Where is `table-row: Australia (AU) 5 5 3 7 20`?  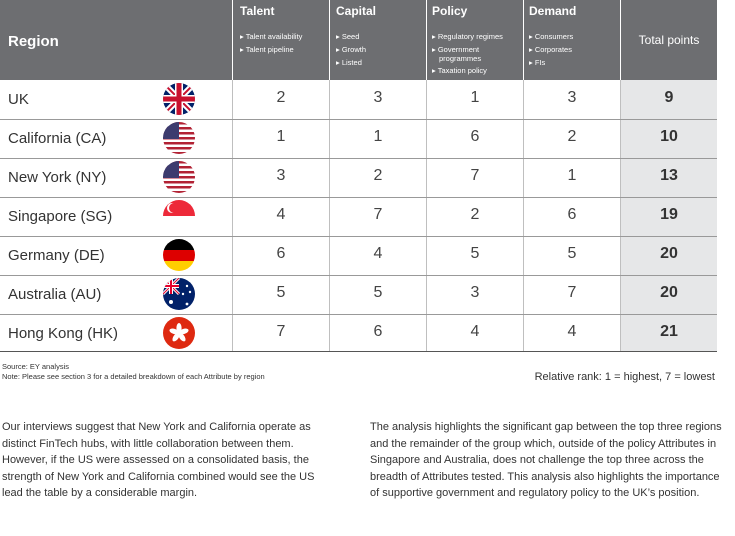 table-row: Australia (AU) 5 5 3 7 20 is located at coordinates (358, 294).